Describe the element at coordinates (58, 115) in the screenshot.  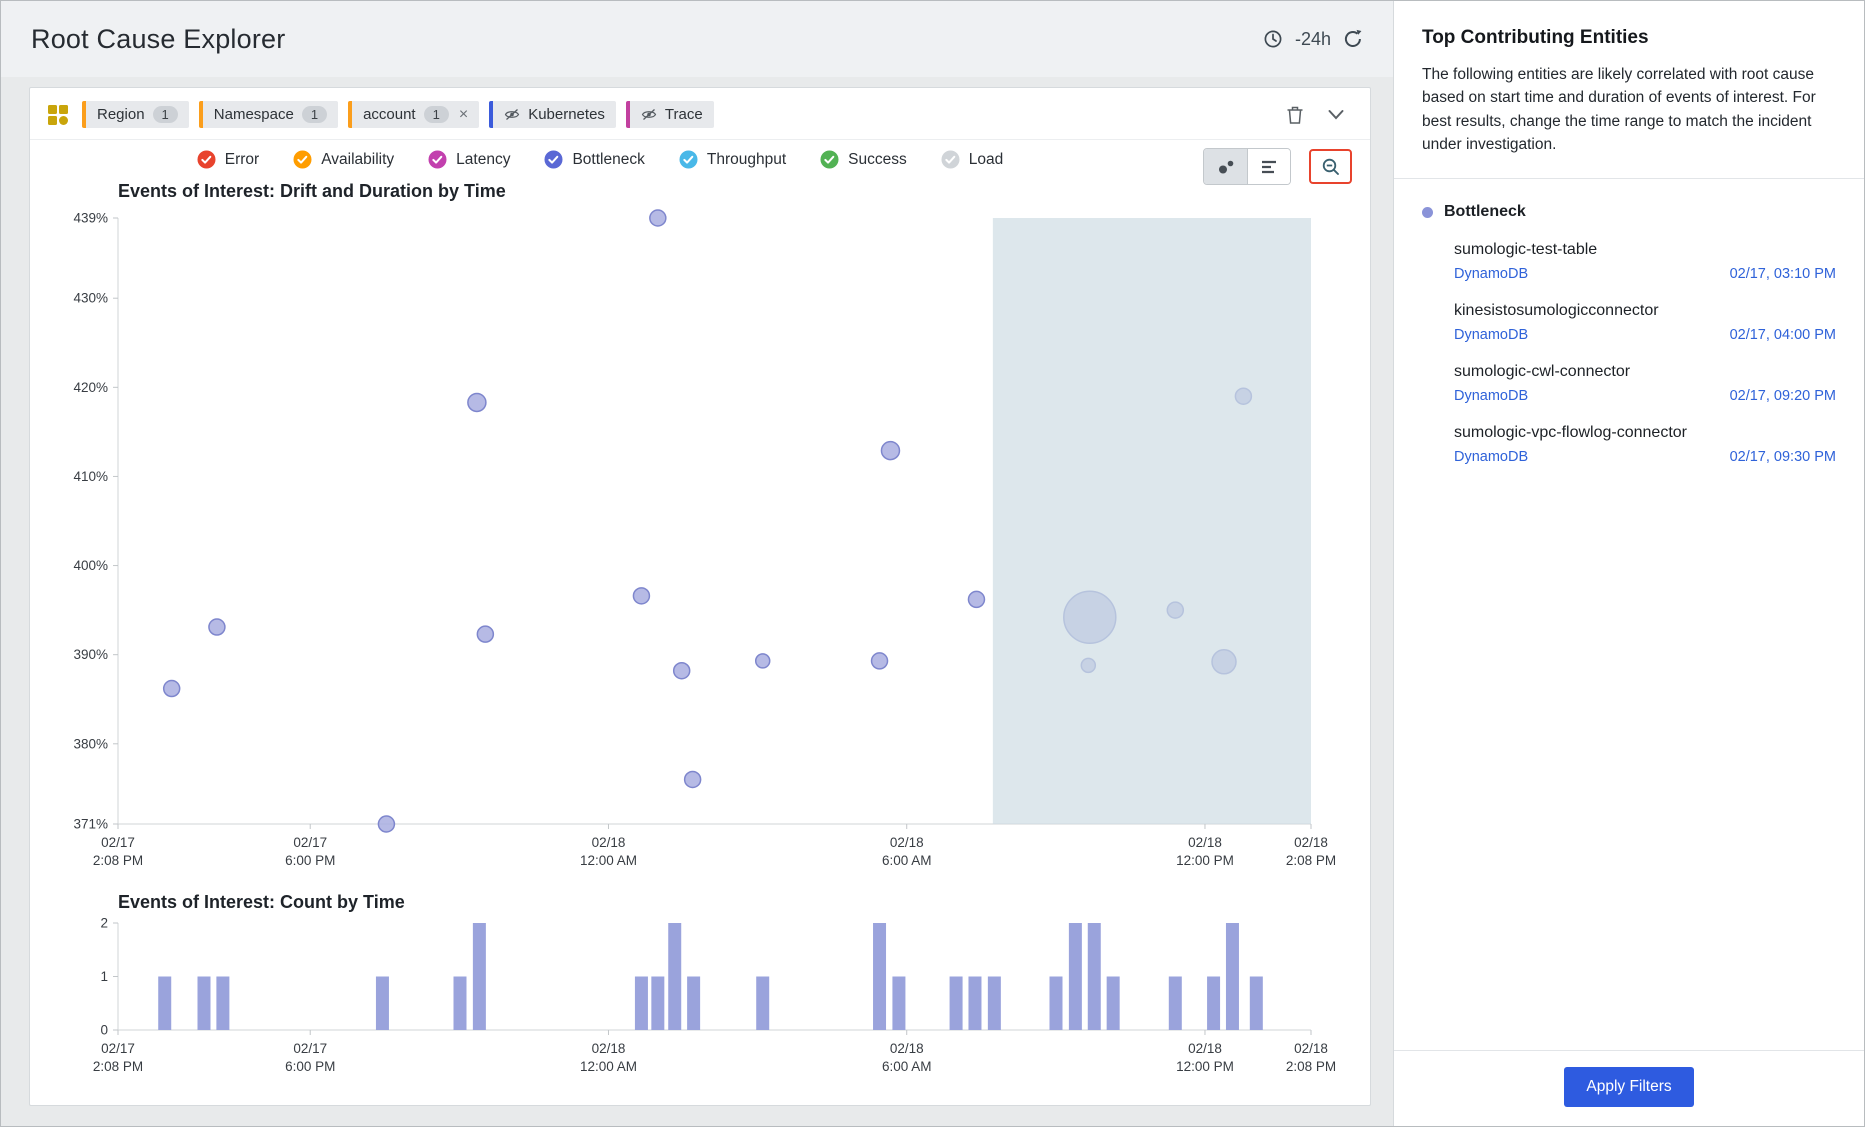
I see `entity-dashboard-icon` at that location.